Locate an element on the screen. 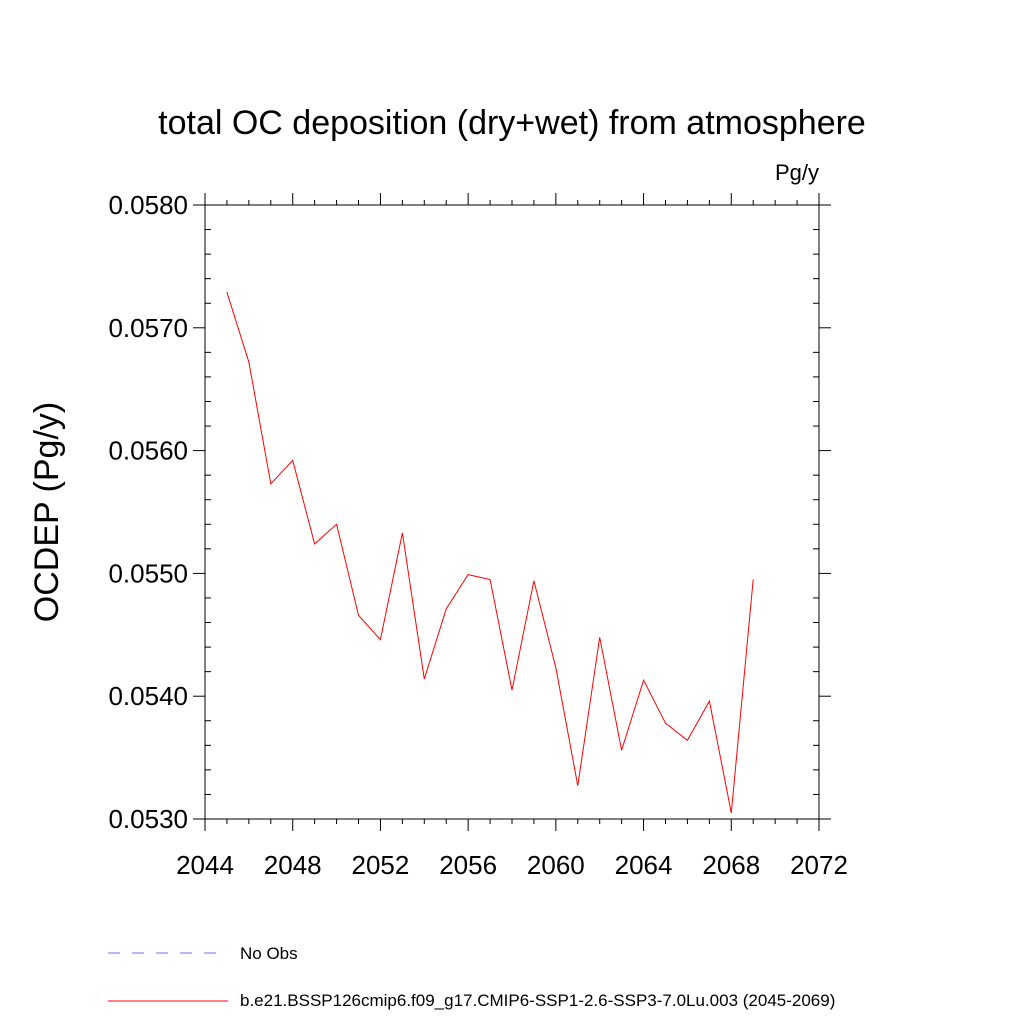  x-tick-label: 2068 is located at coordinates (731, 865).